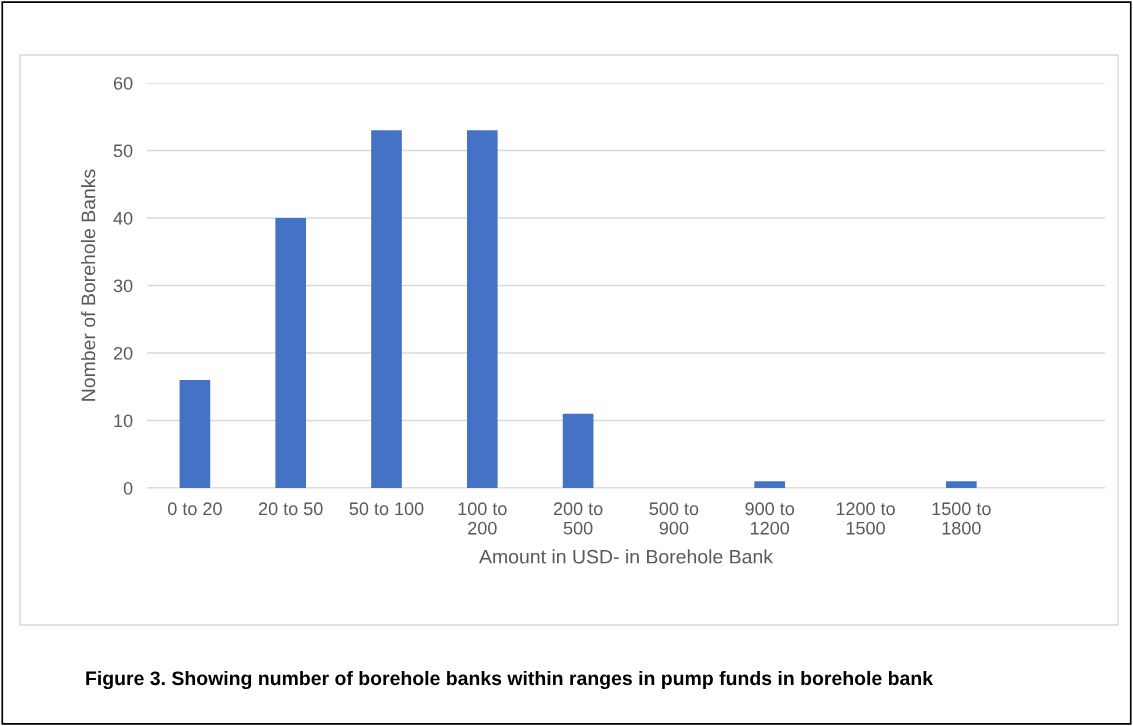 Image resolution: width=1133 pixels, height=726 pixels. What do you see at coordinates (482, 518) in the screenshot?
I see `x-tick-label: 100 to 200` at bounding box center [482, 518].